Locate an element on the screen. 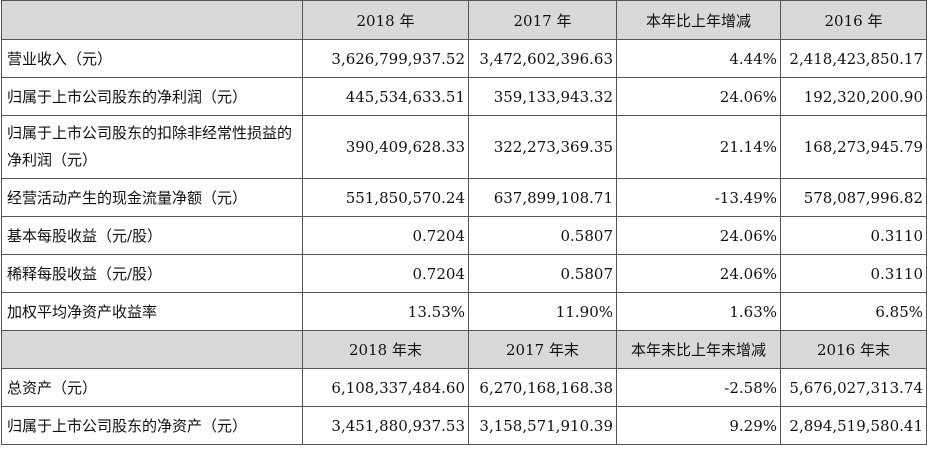  value-2016: 192,320,200.90 is located at coordinates (853, 96).